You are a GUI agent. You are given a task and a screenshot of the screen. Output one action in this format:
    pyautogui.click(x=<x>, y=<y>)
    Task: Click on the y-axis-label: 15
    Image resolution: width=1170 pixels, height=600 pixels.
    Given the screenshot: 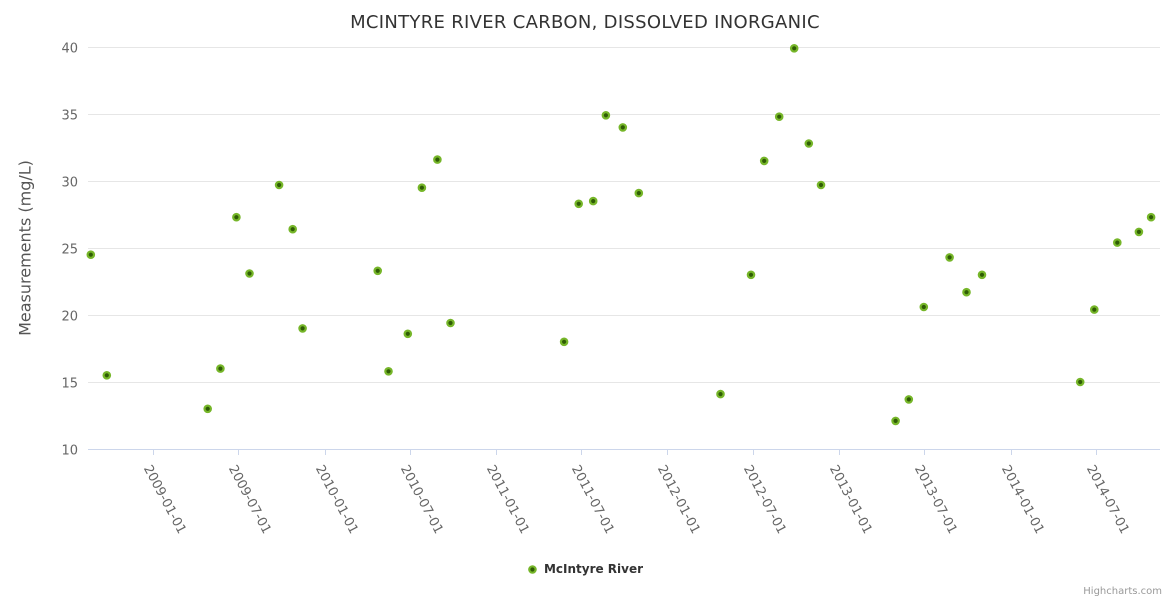 What is the action you would take?
    pyautogui.click(x=69, y=384)
    